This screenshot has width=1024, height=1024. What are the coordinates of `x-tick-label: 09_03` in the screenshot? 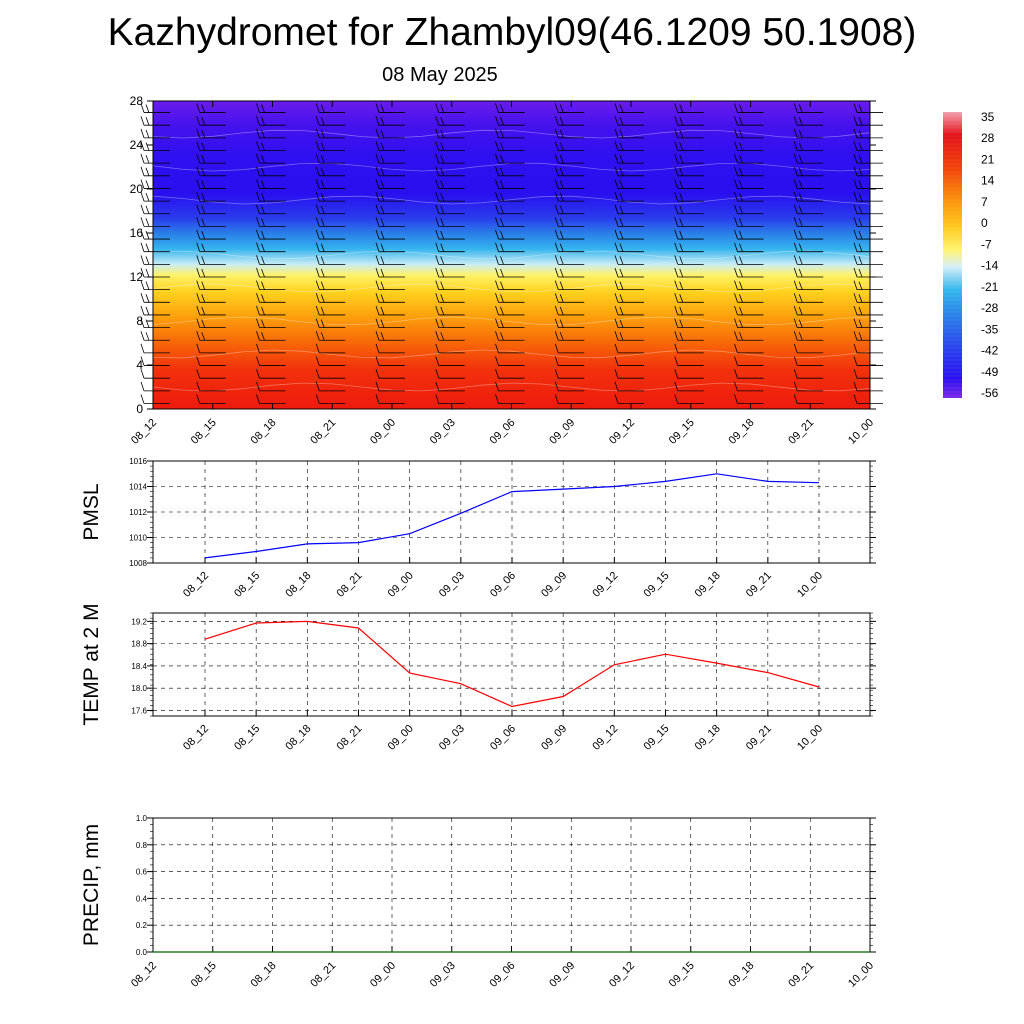 It's located at (443, 432).